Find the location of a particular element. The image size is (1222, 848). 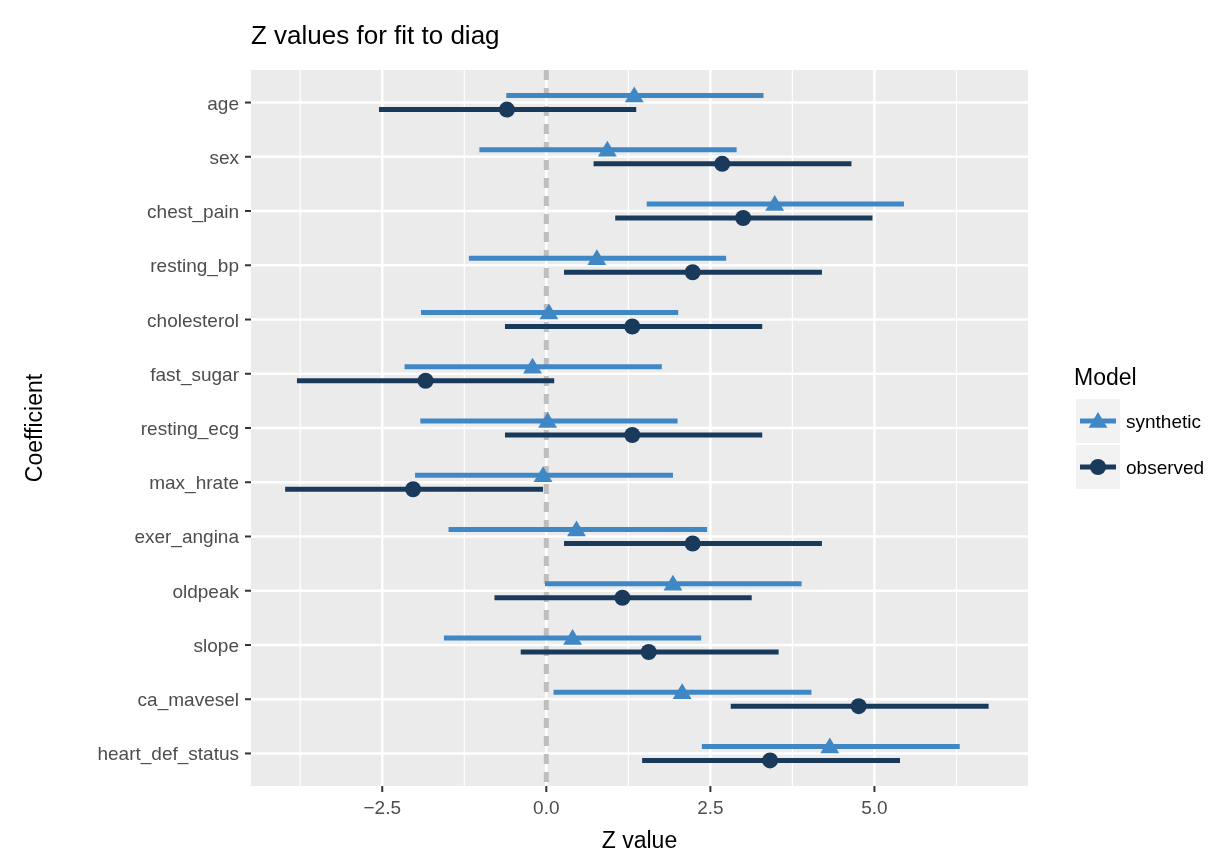

legend-title: Model is located at coordinates (1105, 377).